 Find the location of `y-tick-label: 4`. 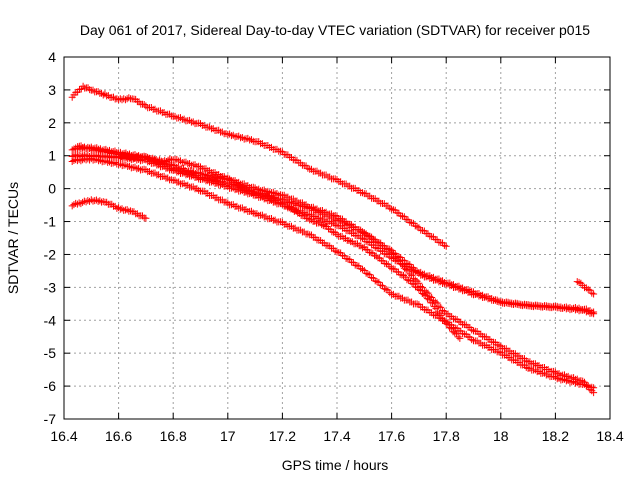

y-tick-label: 4 is located at coordinates (52, 57).